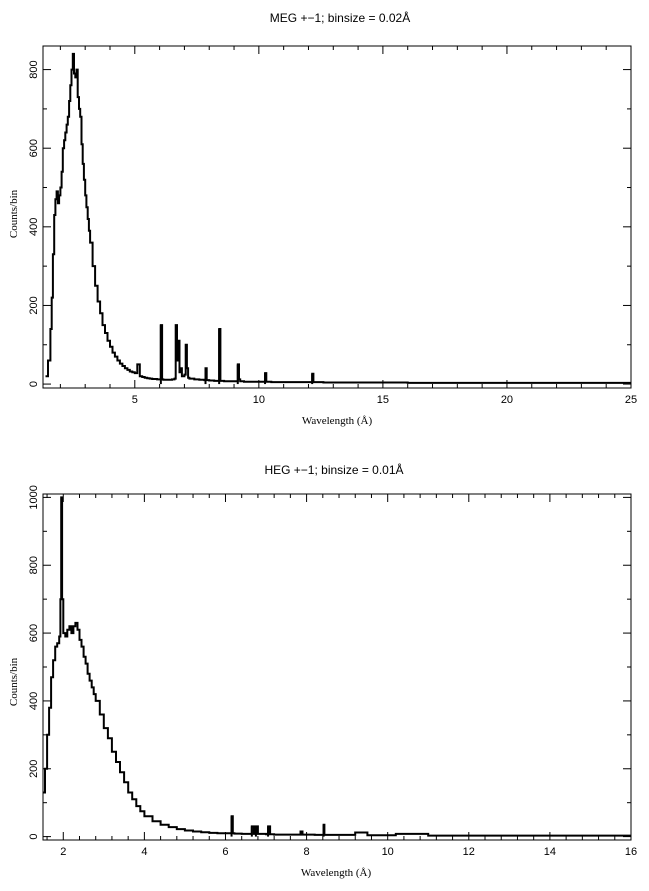  Describe the element at coordinates (469, 852) in the screenshot. I see `heg-x-tick-label: 12` at that location.